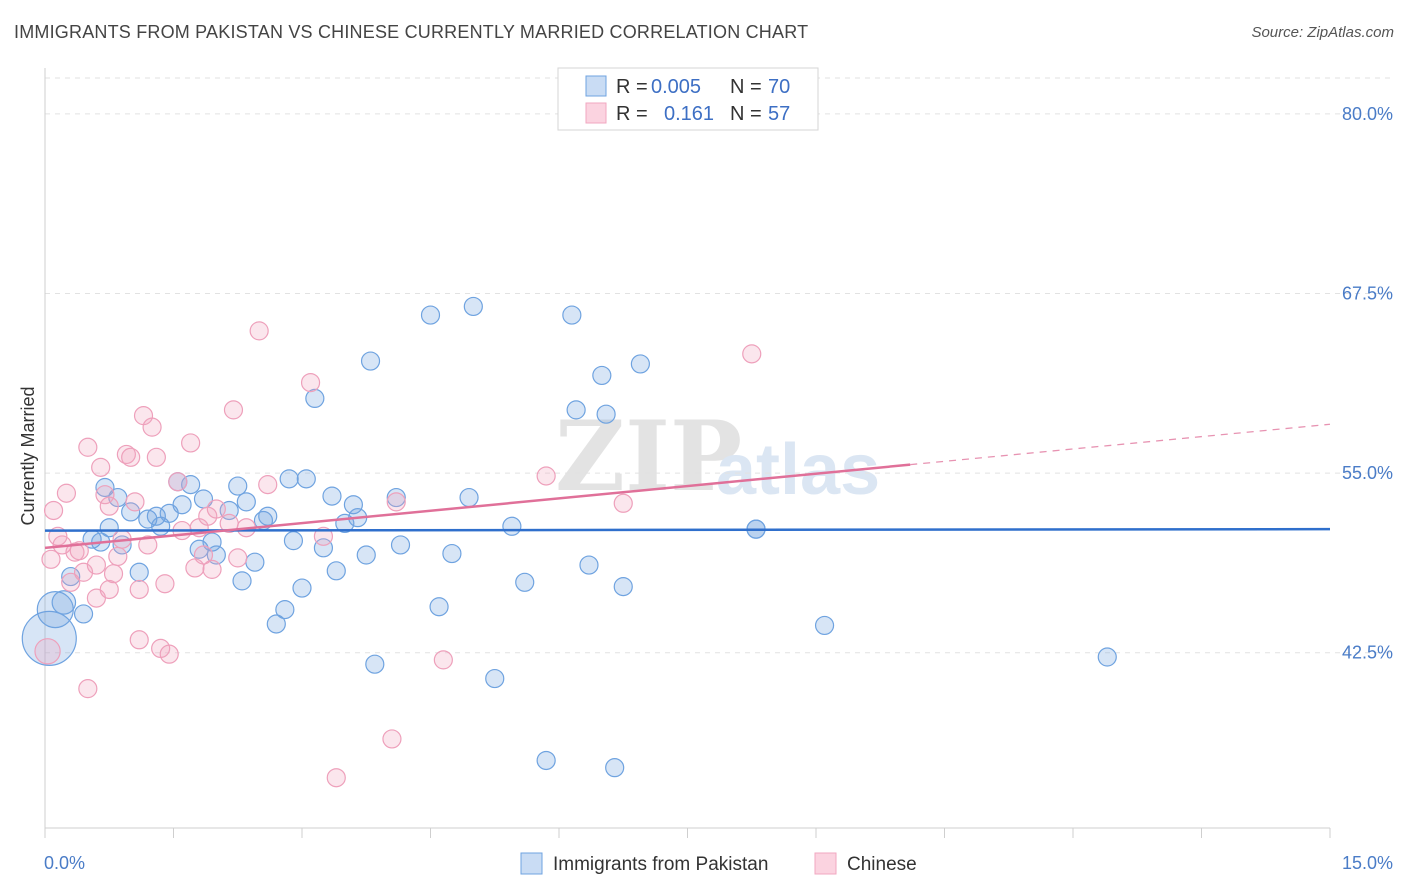  Describe the element at coordinates (687, 529) in the screenshot. I see `trend-line-pakistan` at that location.